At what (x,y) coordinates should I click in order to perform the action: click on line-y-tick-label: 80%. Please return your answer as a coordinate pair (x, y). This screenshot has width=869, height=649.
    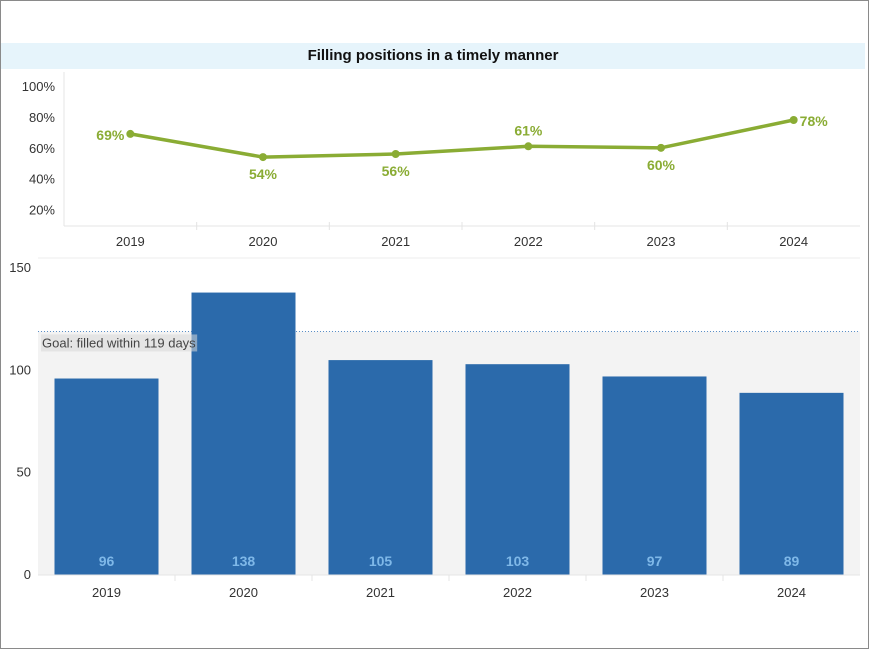
    Looking at the image, I should click on (42, 117).